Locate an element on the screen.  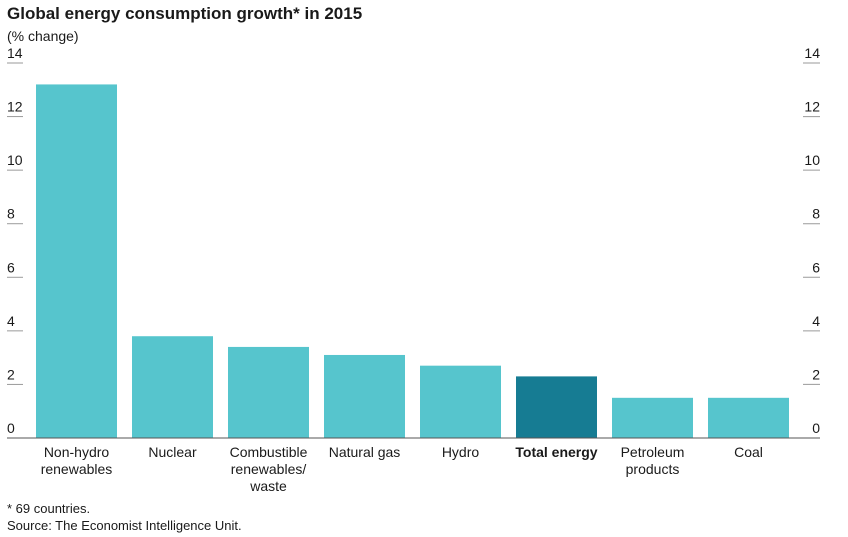
y-tick-label-left: 14 is located at coordinates (15, 53).